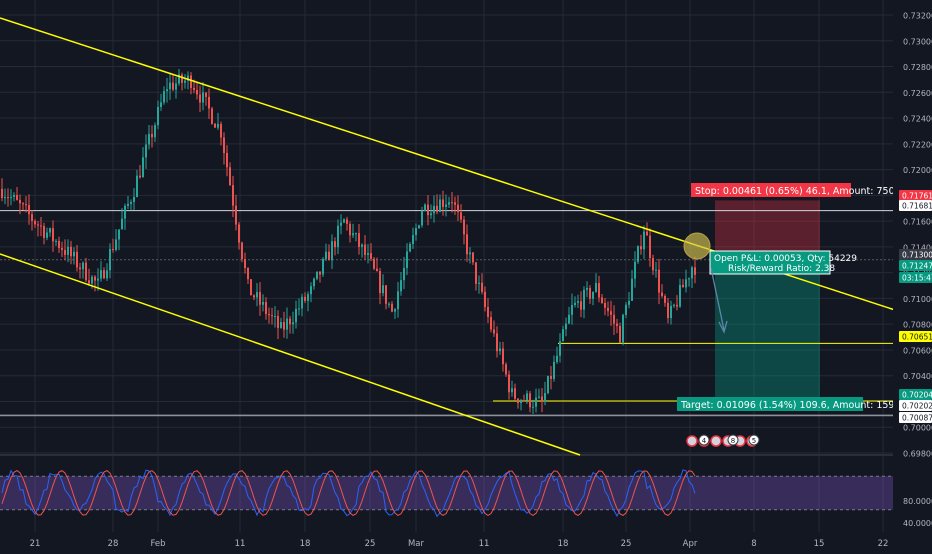 The width and height of the screenshot is (932, 554). Describe the element at coordinates (917, 406) in the screenshot. I see `price-badge-label: 0.70202` at that location.